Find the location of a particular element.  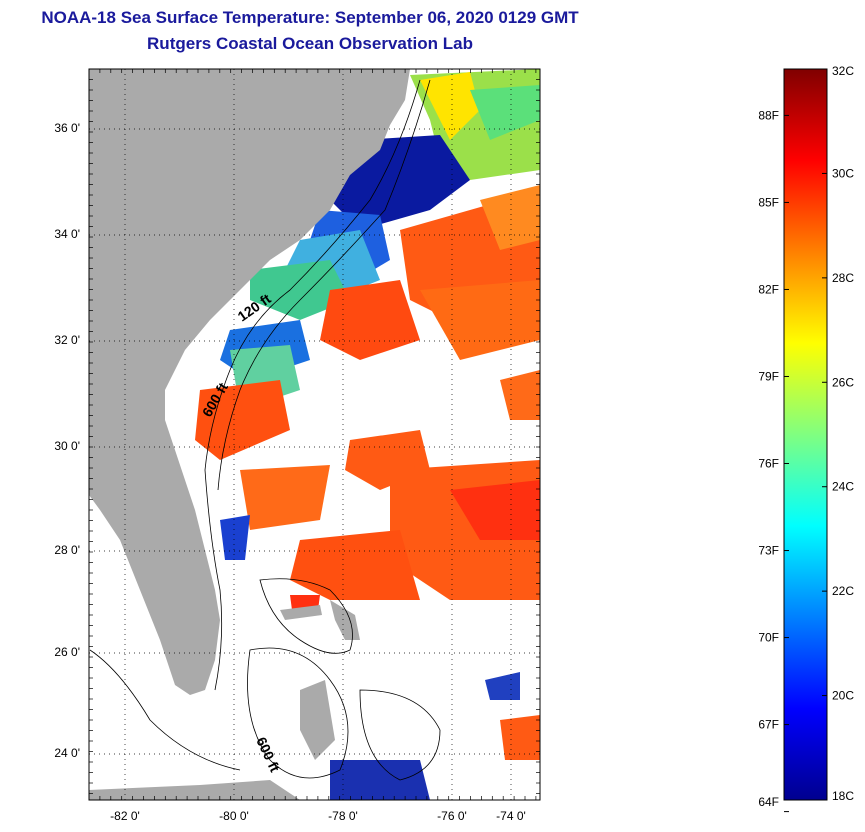

colorbar-fahrenheit-tick: 76F is located at coordinates (768, 464).